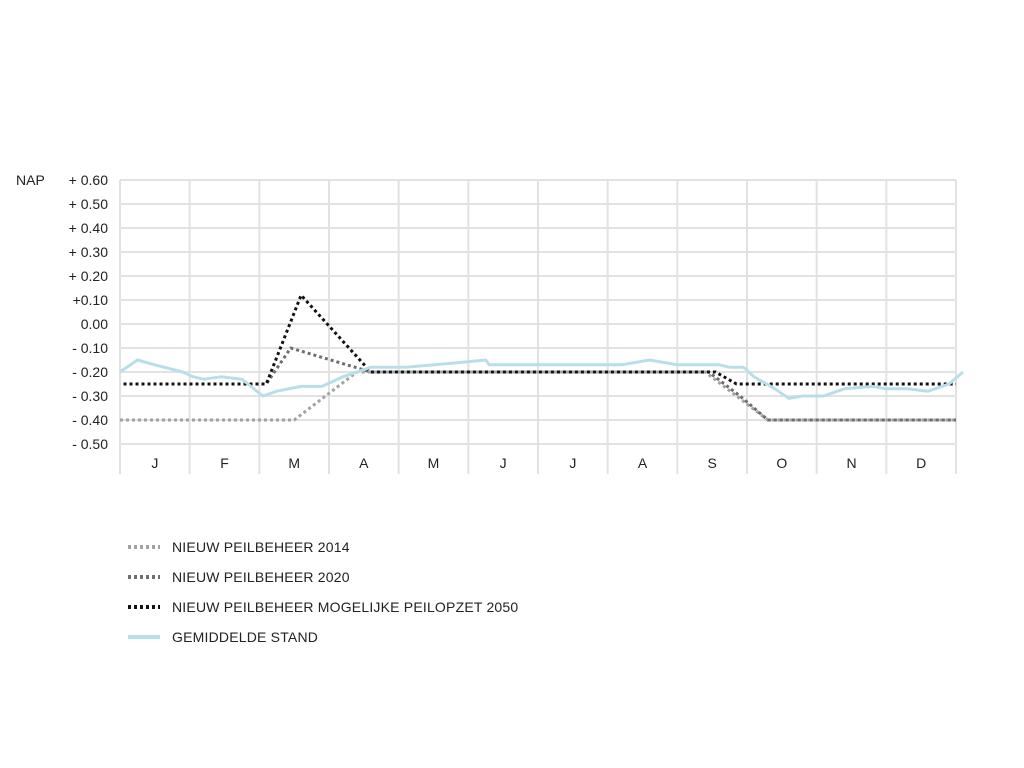 This screenshot has width=1024, height=768. Describe the element at coordinates (94, 324) in the screenshot. I see `y-tick-label: 0.00` at that location.